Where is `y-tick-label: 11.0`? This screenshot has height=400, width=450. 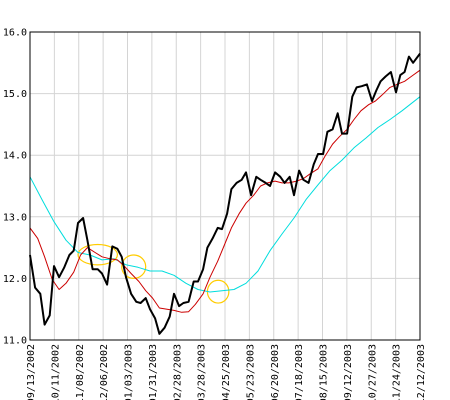
y-tick-label: 11.0 is located at coordinates (15, 341).